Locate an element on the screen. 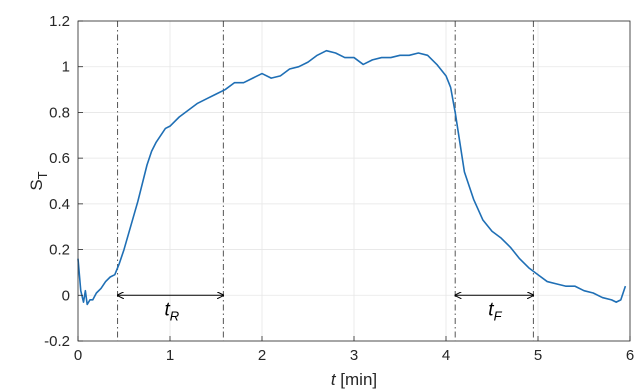  annotations: tR tF is located at coordinates (326, 309).